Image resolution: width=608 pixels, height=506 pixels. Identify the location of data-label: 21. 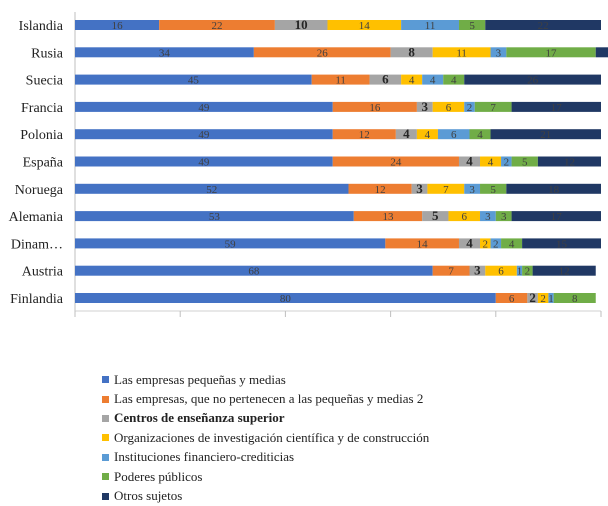
(545, 135).